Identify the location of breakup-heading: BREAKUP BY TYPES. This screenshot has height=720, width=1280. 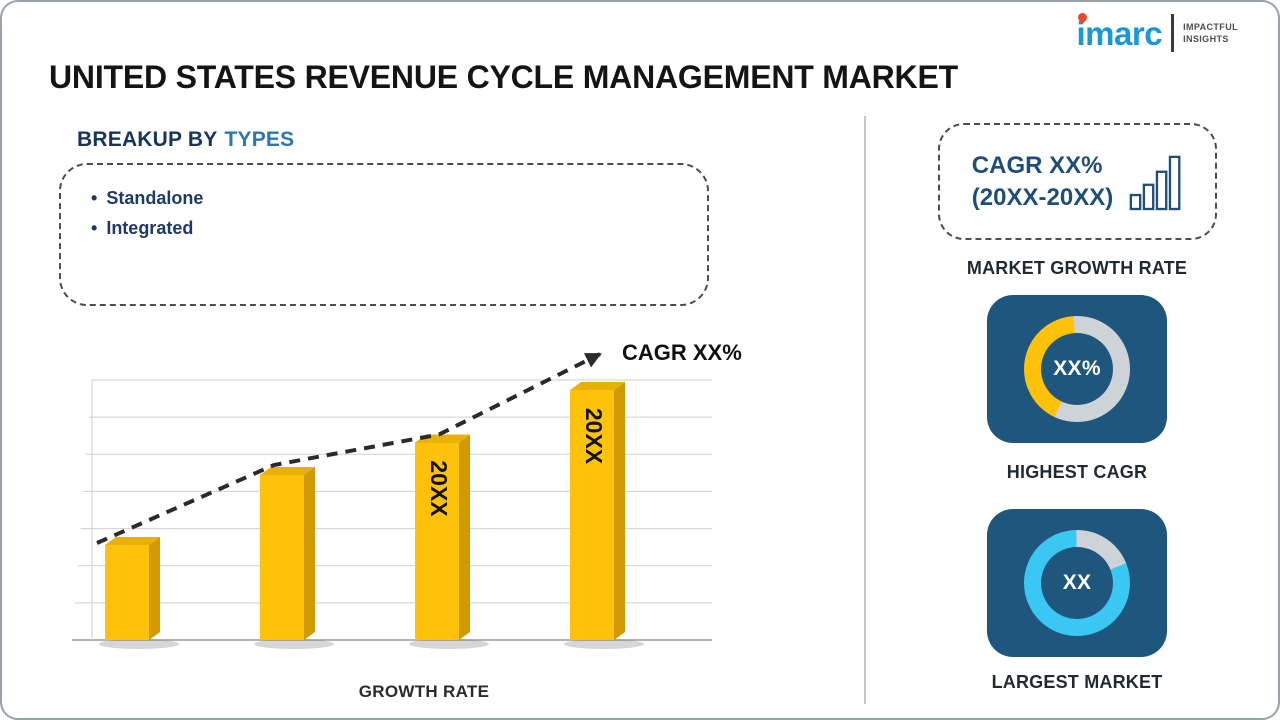
(185, 140).